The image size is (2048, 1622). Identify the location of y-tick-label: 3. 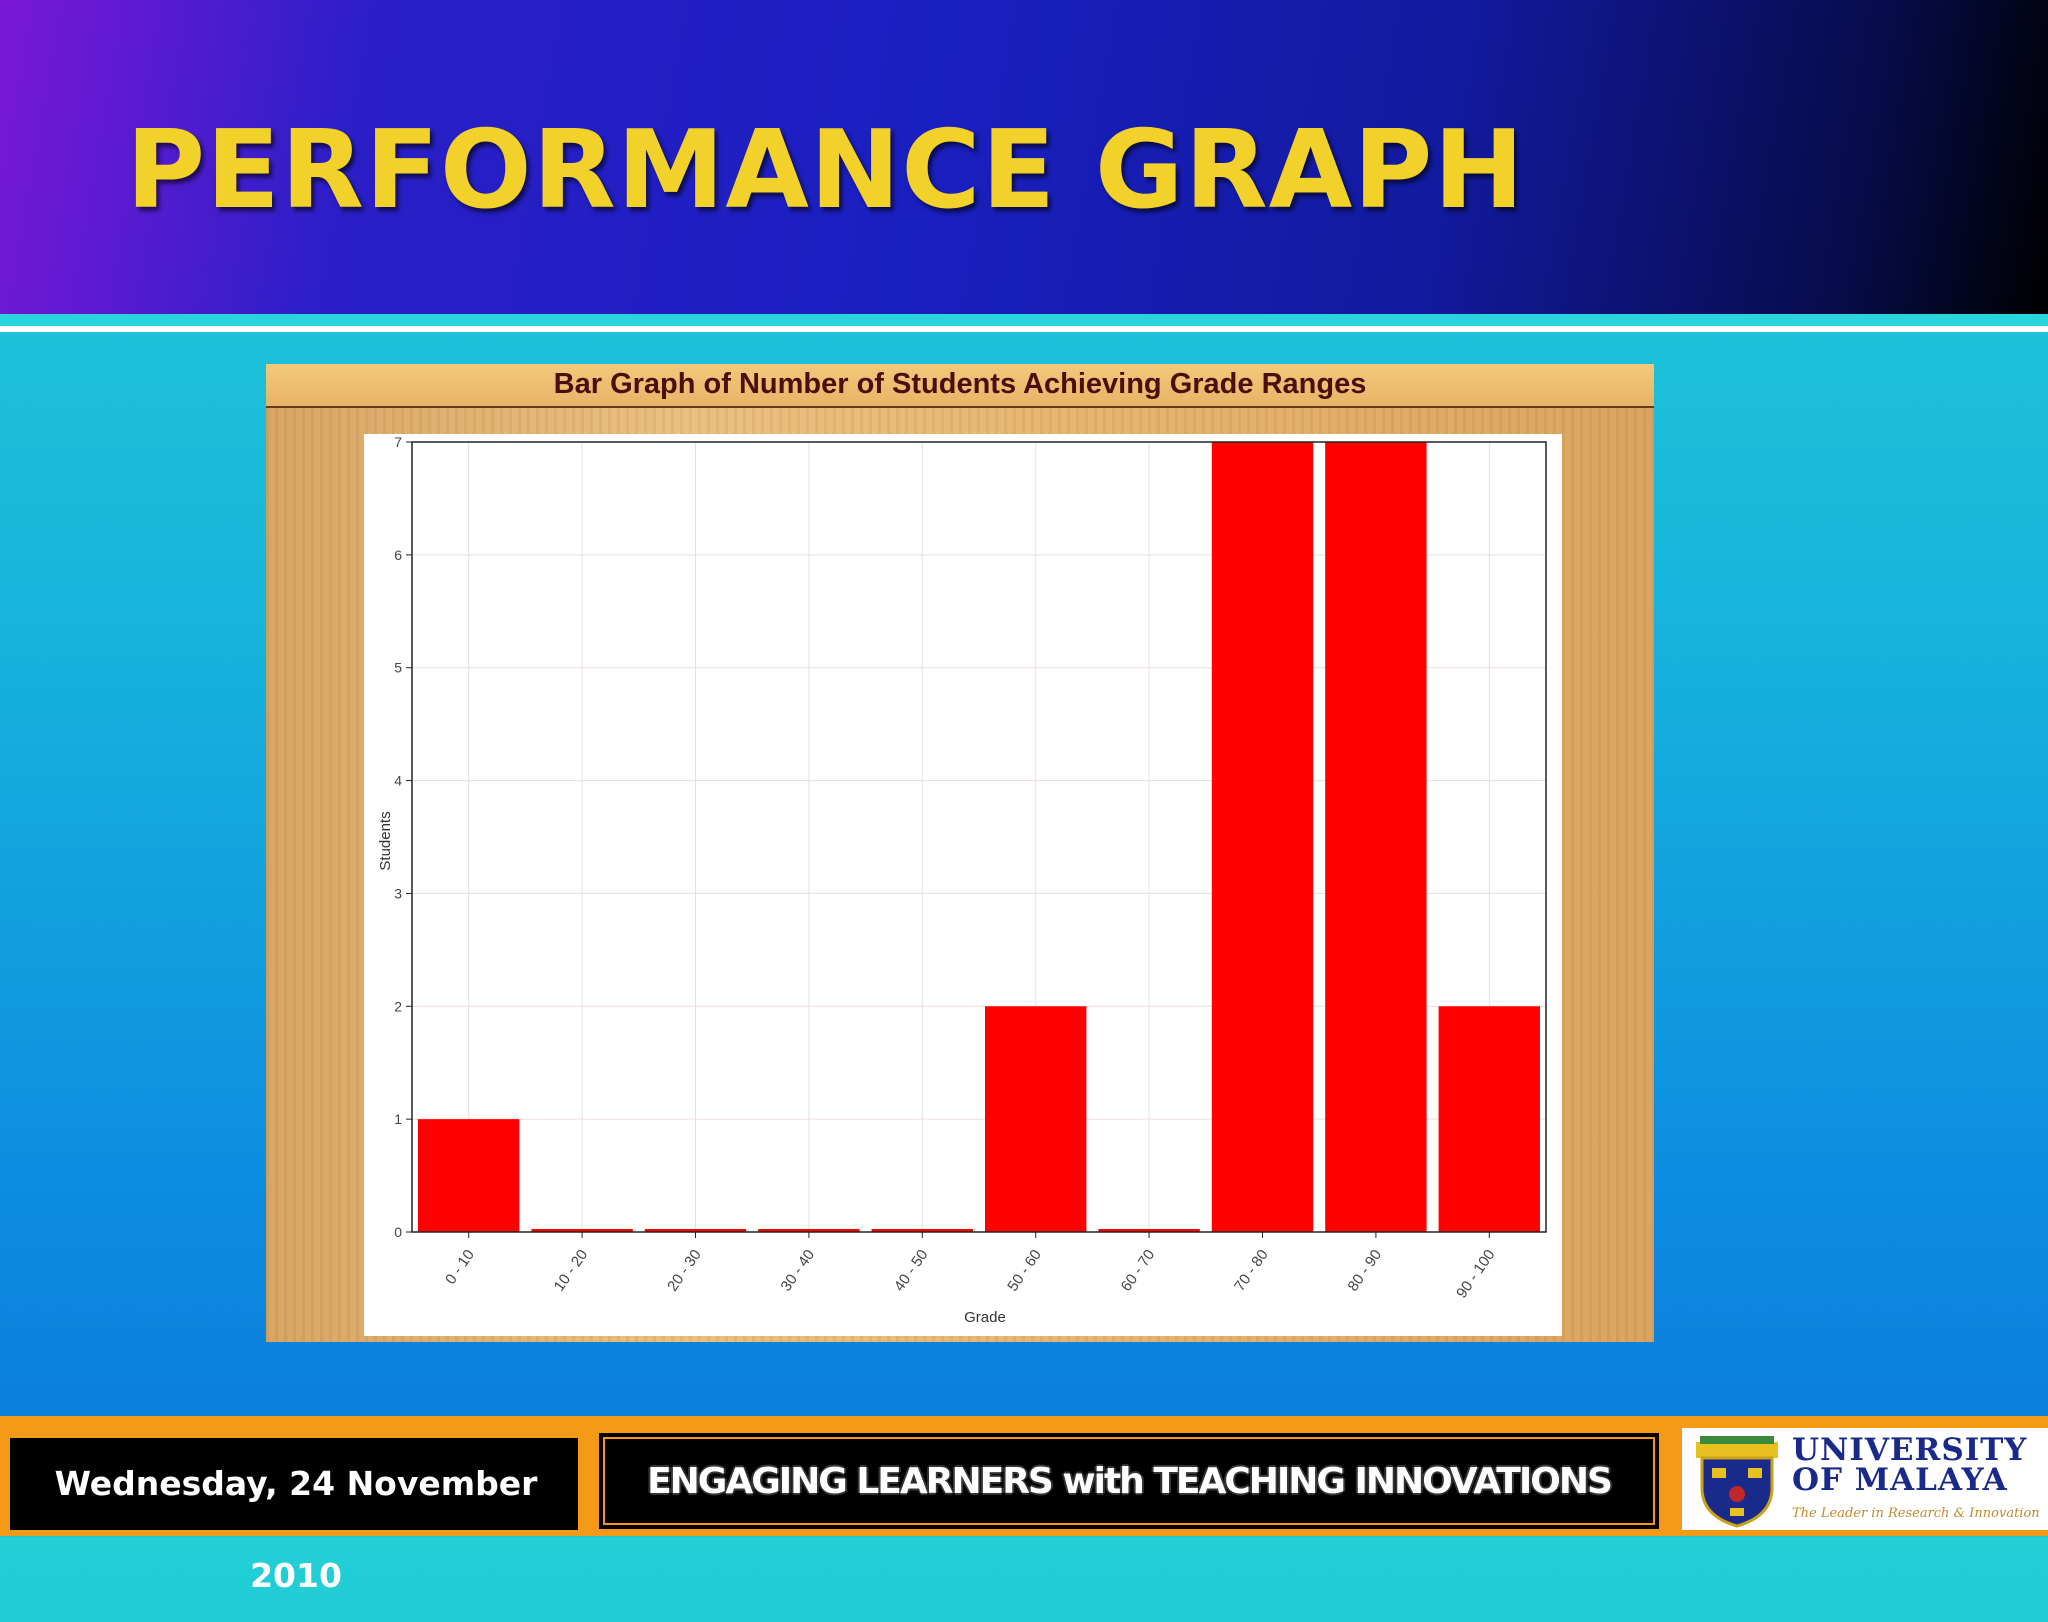
(398, 893).